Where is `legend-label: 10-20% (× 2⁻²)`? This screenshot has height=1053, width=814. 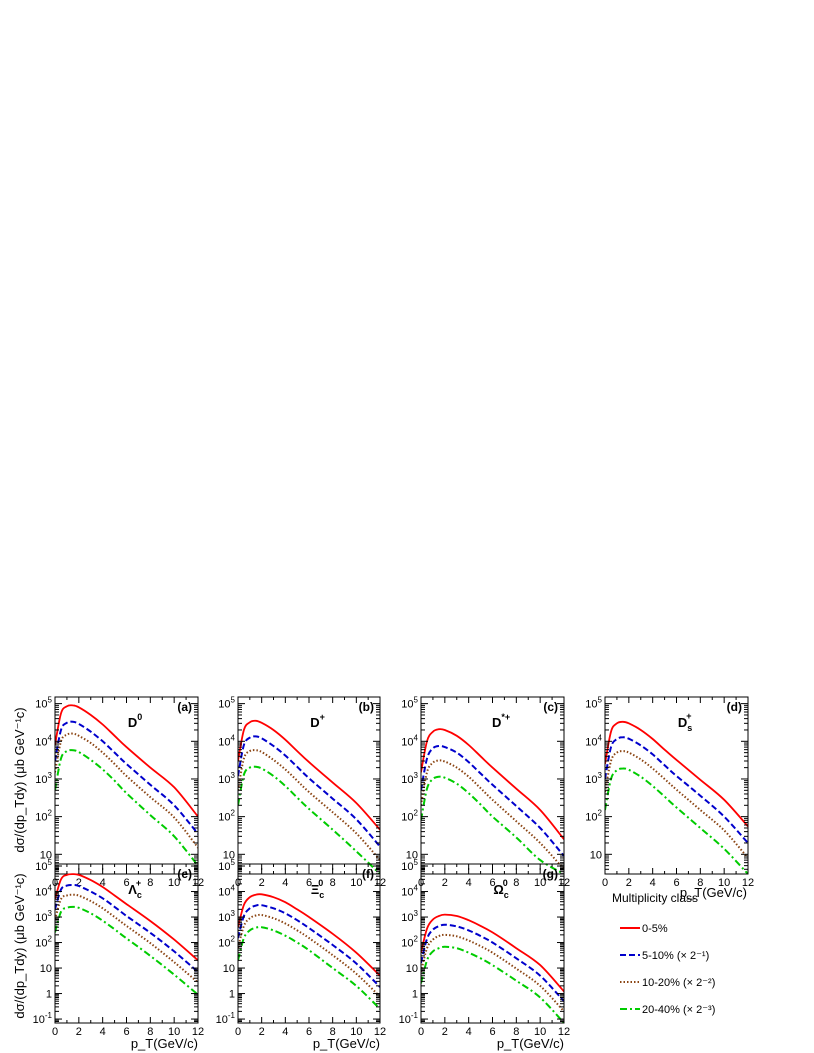
legend-label: 10-20% (× 2⁻²) is located at coordinates (678, 983).